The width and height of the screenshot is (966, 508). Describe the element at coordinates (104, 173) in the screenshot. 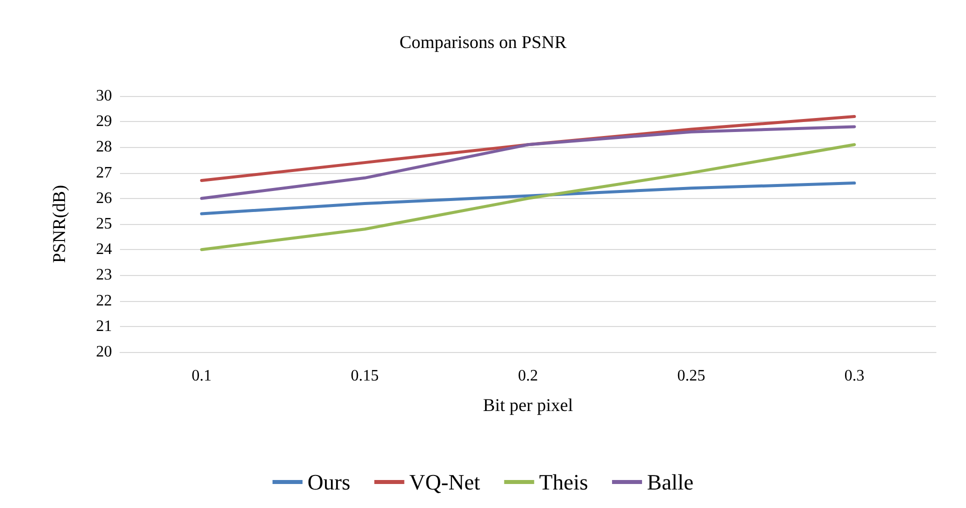

I see `y-tick-label: 27` at that location.